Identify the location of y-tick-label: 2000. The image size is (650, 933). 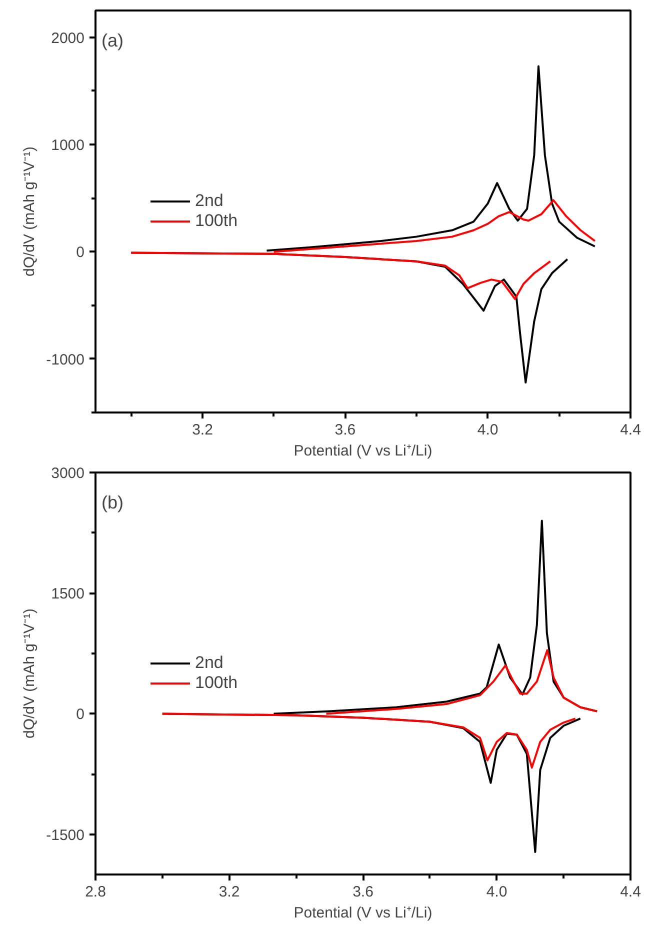
(68, 38).